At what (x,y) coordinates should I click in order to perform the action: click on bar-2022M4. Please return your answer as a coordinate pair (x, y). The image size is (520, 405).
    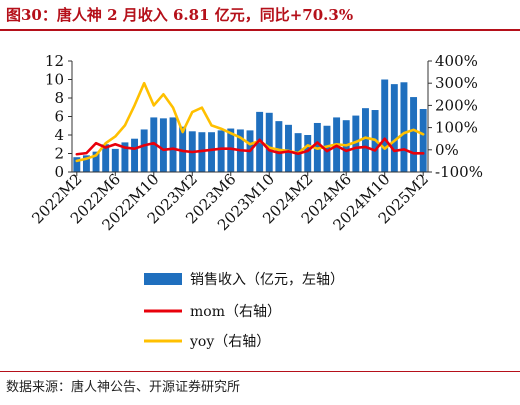
    Looking at the image, I should click on (96, 161).